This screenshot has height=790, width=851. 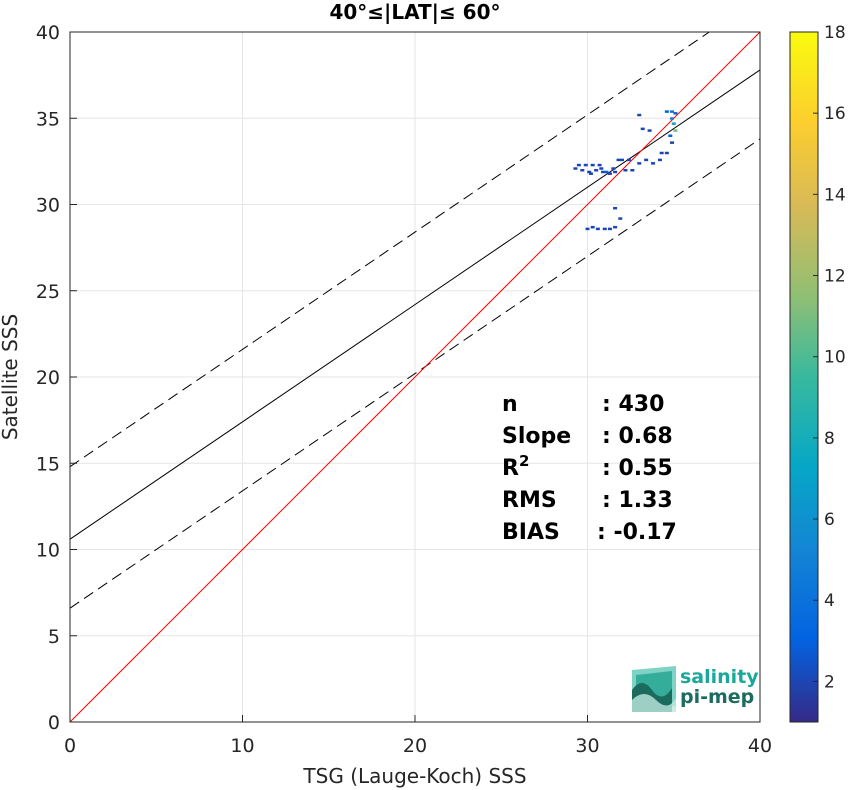 What do you see at coordinates (829, 682) in the screenshot?
I see `colorbar-tick-label: 2` at bounding box center [829, 682].